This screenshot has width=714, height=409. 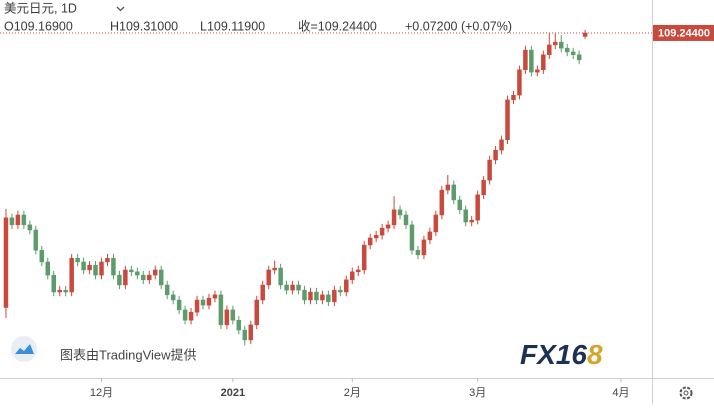 What do you see at coordinates (24, 349) in the screenshot?
I see `tv-icon` at bounding box center [24, 349].